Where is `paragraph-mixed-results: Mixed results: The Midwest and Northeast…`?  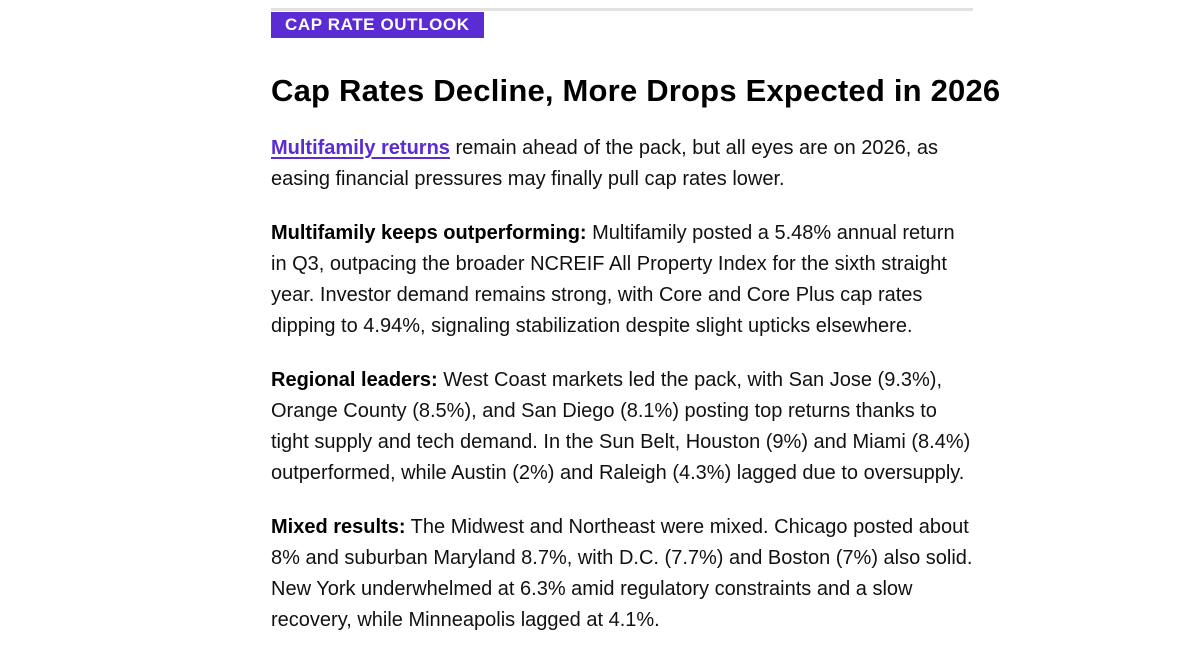 paragraph-mixed-results: Mixed results: The Midwest and Northeast… is located at coordinates (622, 574).